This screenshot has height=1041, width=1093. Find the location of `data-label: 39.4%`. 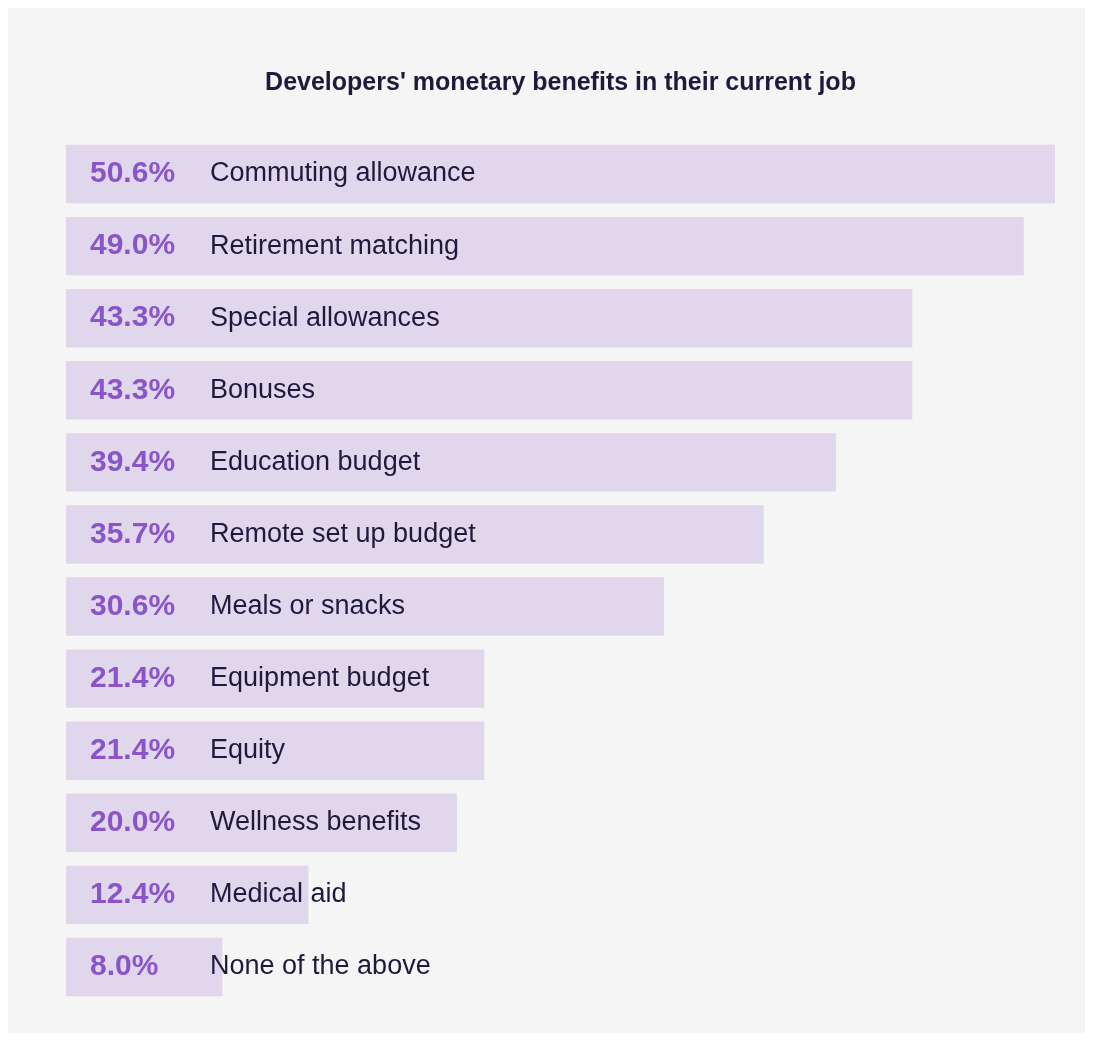

data-label: 39.4% is located at coordinates (133, 460).